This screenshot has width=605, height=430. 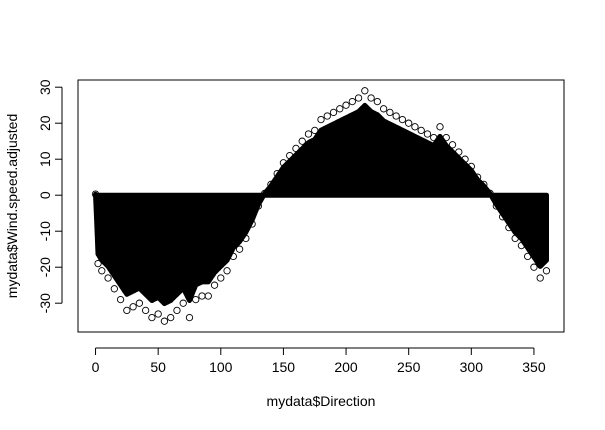 What do you see at coordinates (158, 367) in the screenshot?
I see `x-tick-label: 50` at bounding box center [158, 367].